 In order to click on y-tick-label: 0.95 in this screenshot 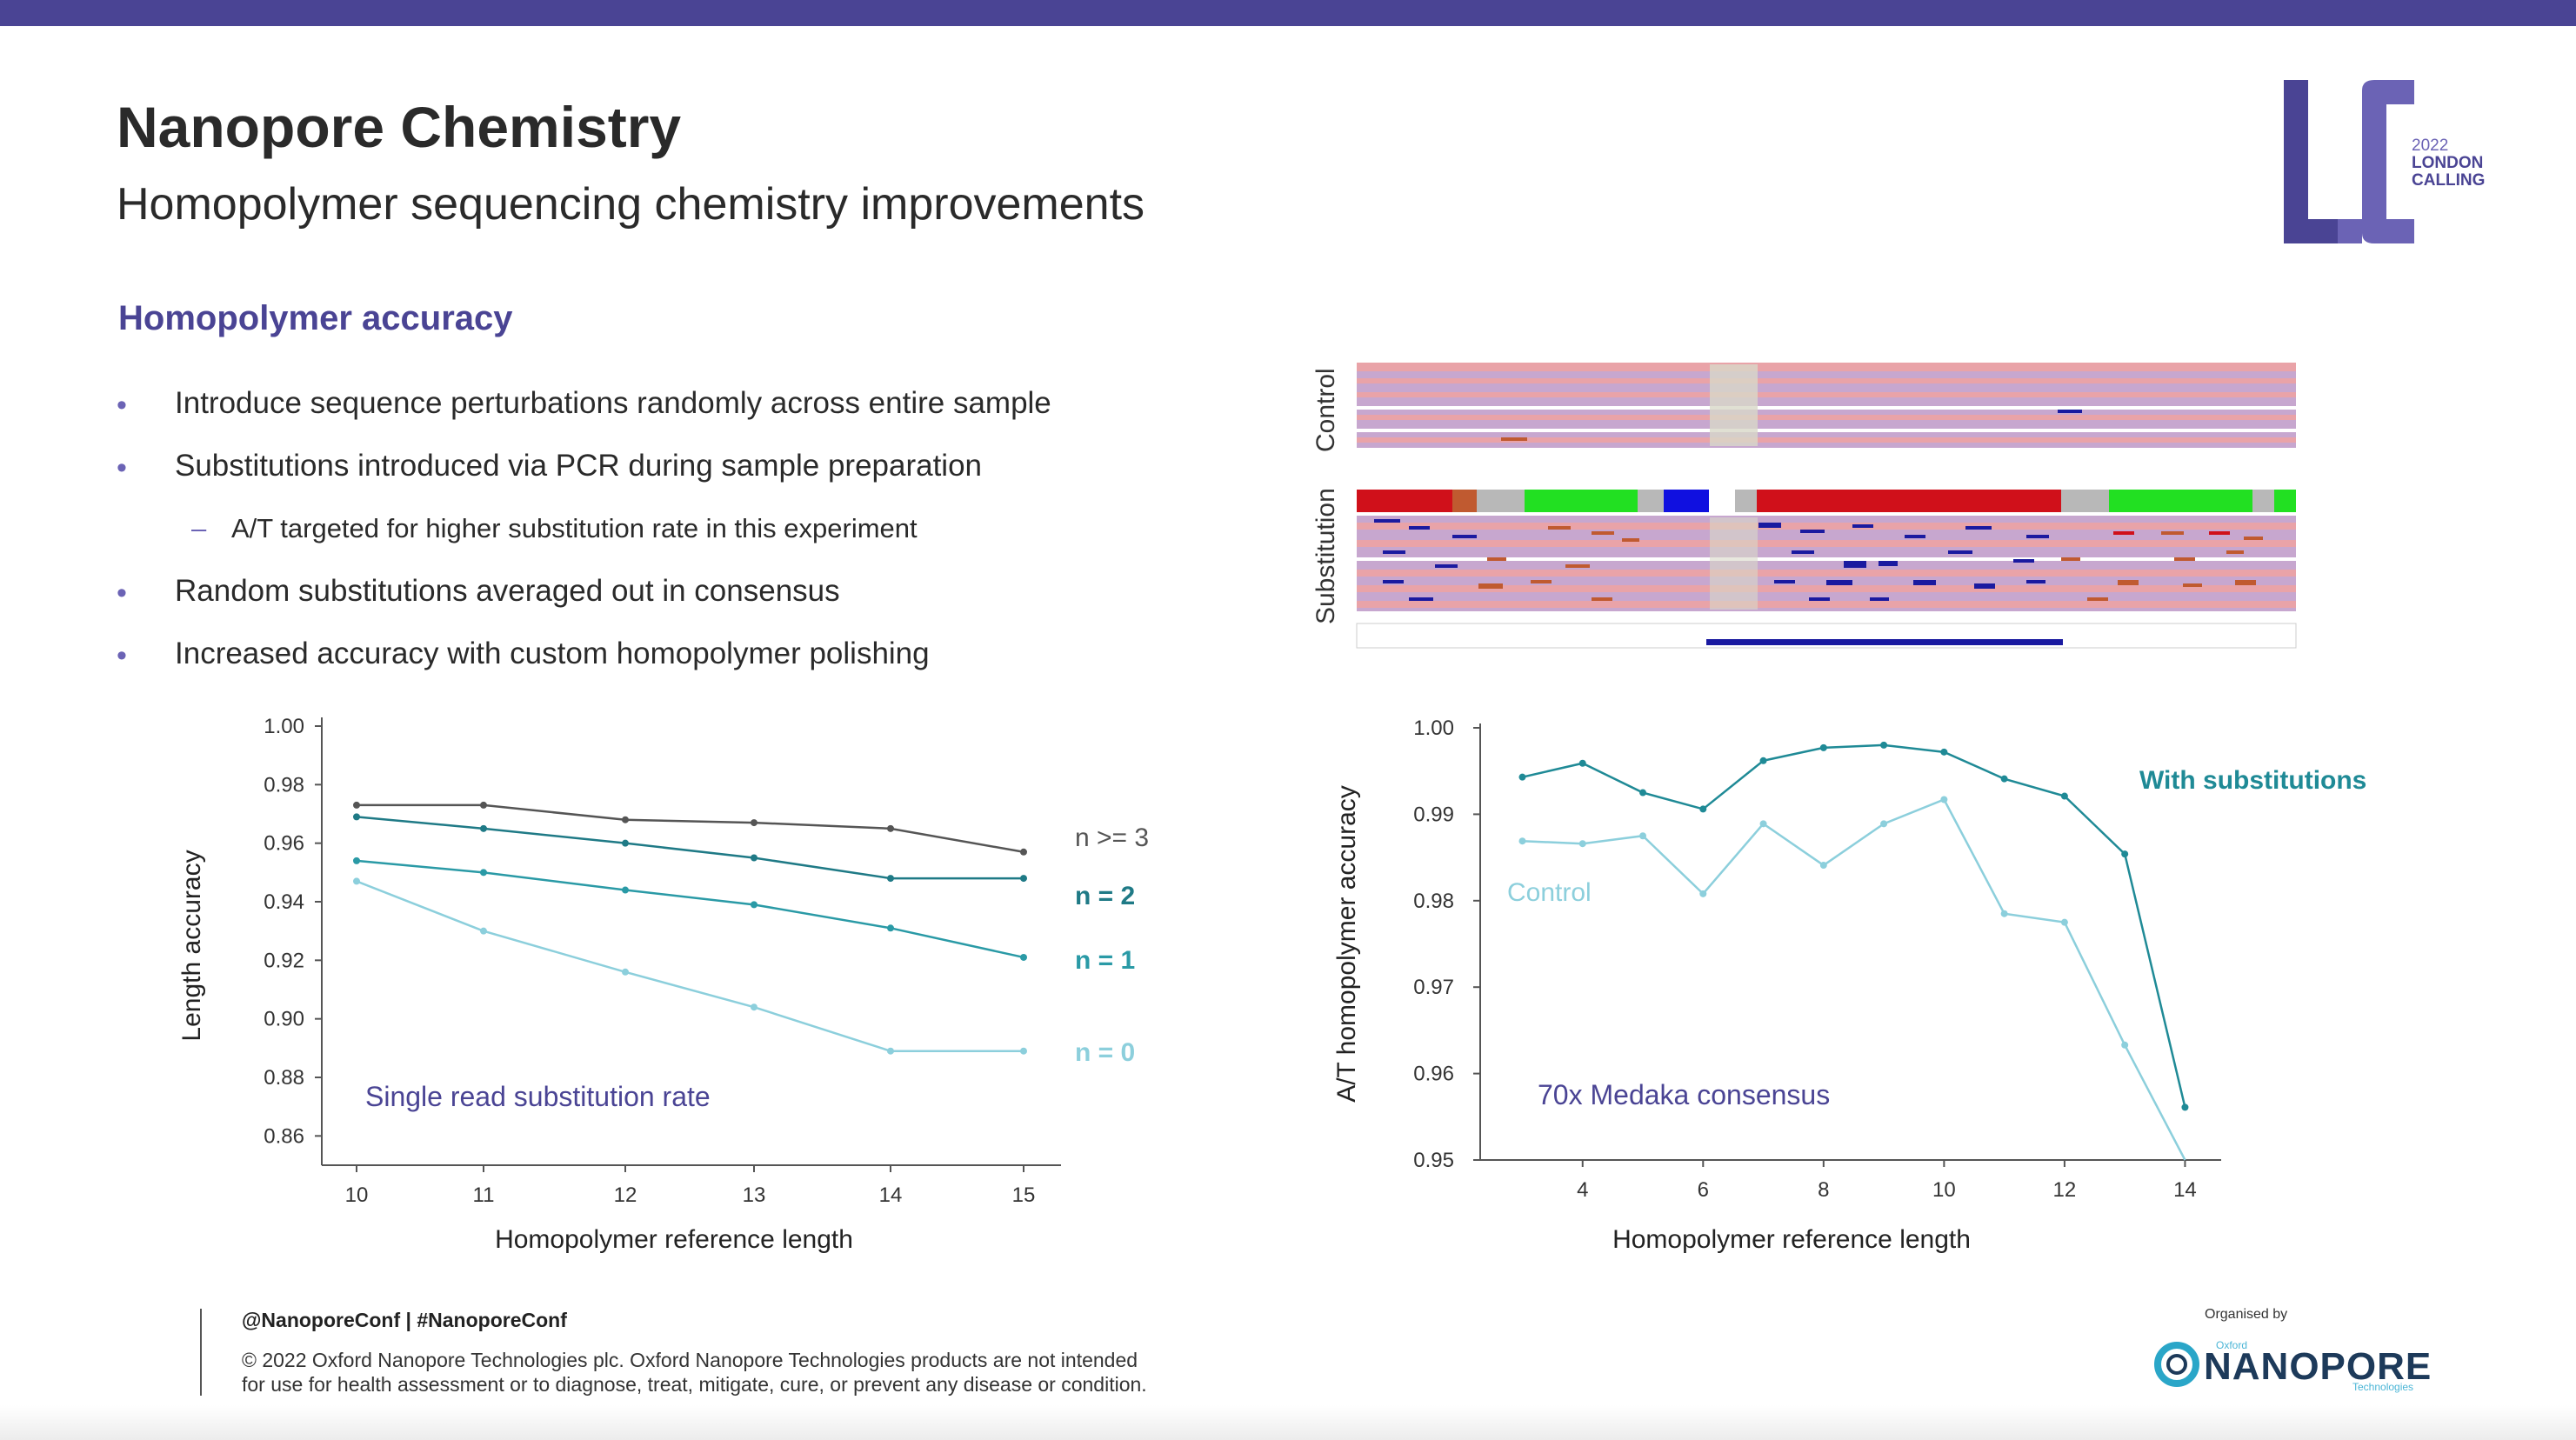, I will do `click(1433, 1160)`.